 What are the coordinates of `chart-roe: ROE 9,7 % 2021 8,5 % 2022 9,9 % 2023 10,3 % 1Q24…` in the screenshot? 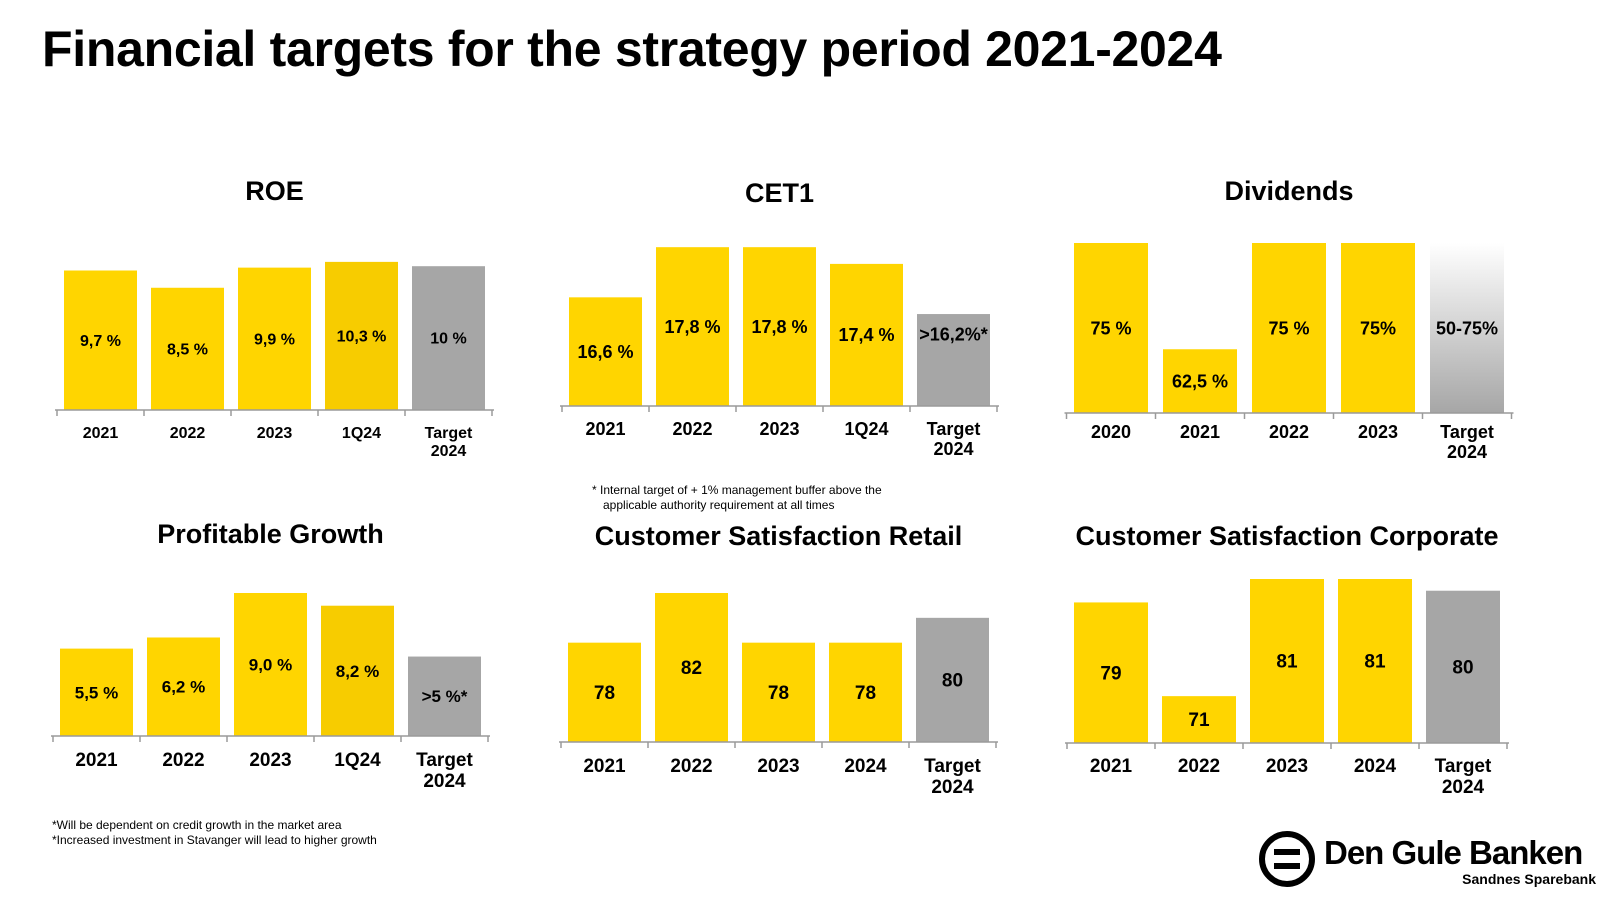 It's located at (274, 318).